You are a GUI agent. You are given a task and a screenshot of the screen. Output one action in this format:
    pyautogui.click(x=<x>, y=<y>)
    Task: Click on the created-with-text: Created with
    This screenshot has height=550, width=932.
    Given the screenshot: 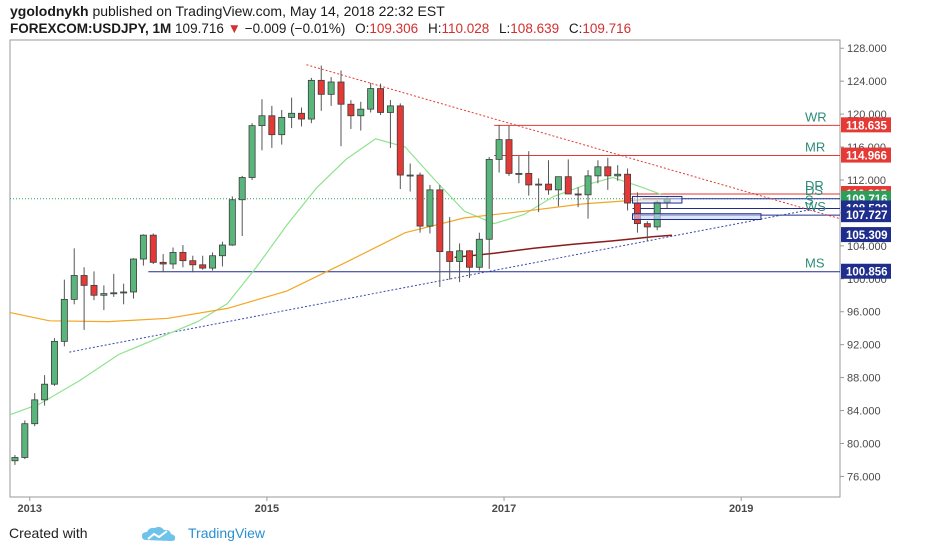 What is the action you would take?
    pyautogui.click(x=48, y=533)
    